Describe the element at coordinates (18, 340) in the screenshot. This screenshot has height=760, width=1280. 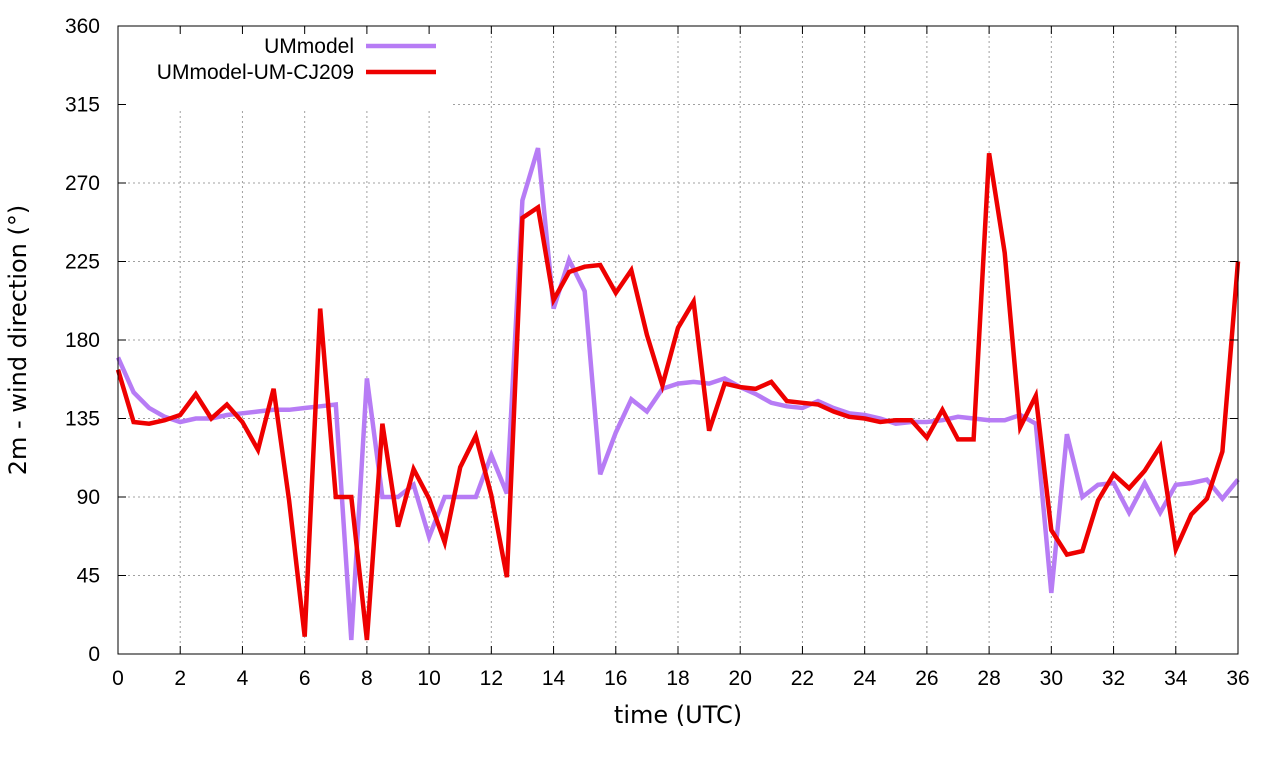
I see `y-axis-label: 2m - wind direction (°)` at that location.